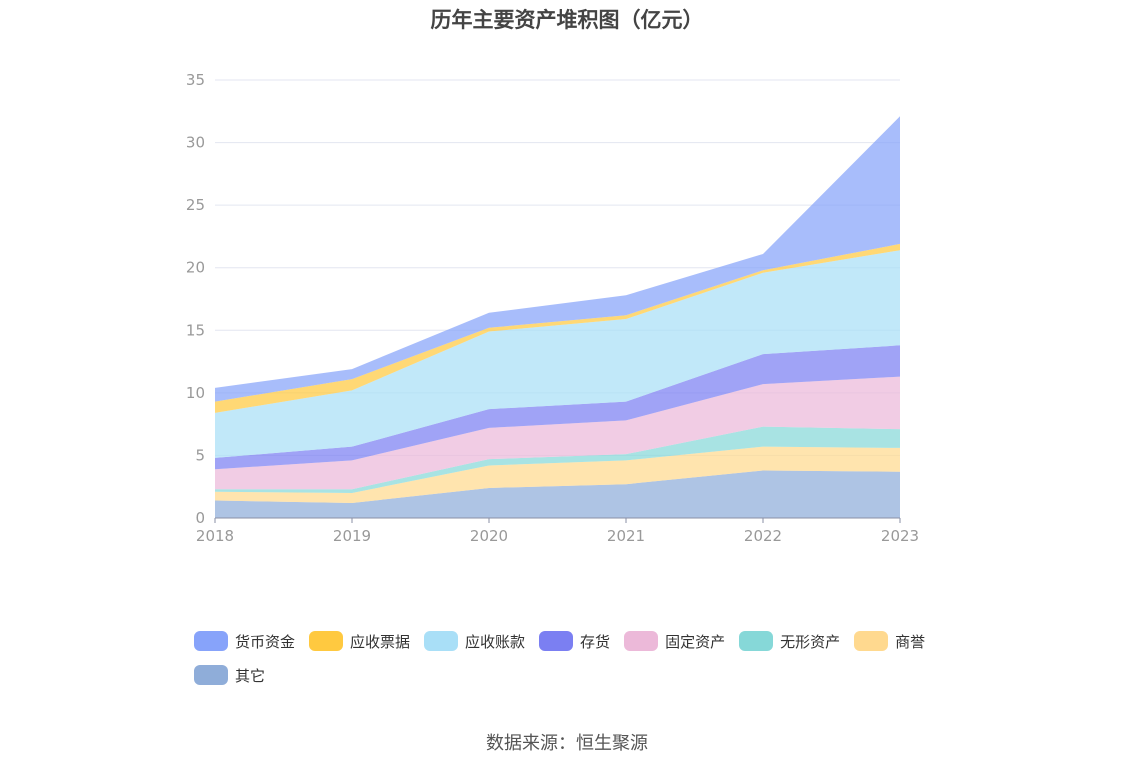  I want to click on x-tick-label: 2023, so click(900, 536).